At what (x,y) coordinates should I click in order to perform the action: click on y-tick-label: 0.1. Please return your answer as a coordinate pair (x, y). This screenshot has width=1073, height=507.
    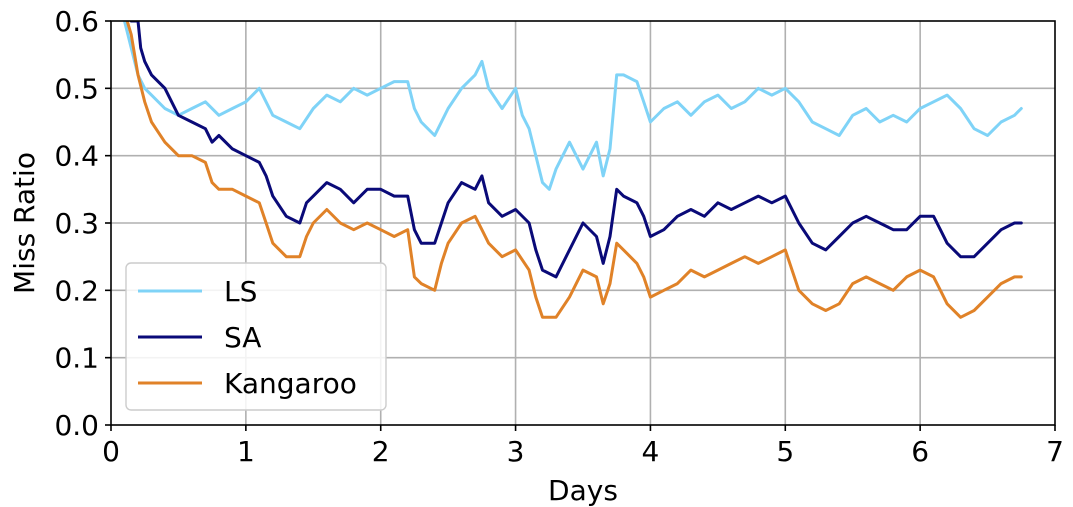
    Looking at the image, I should click on (76, 358).